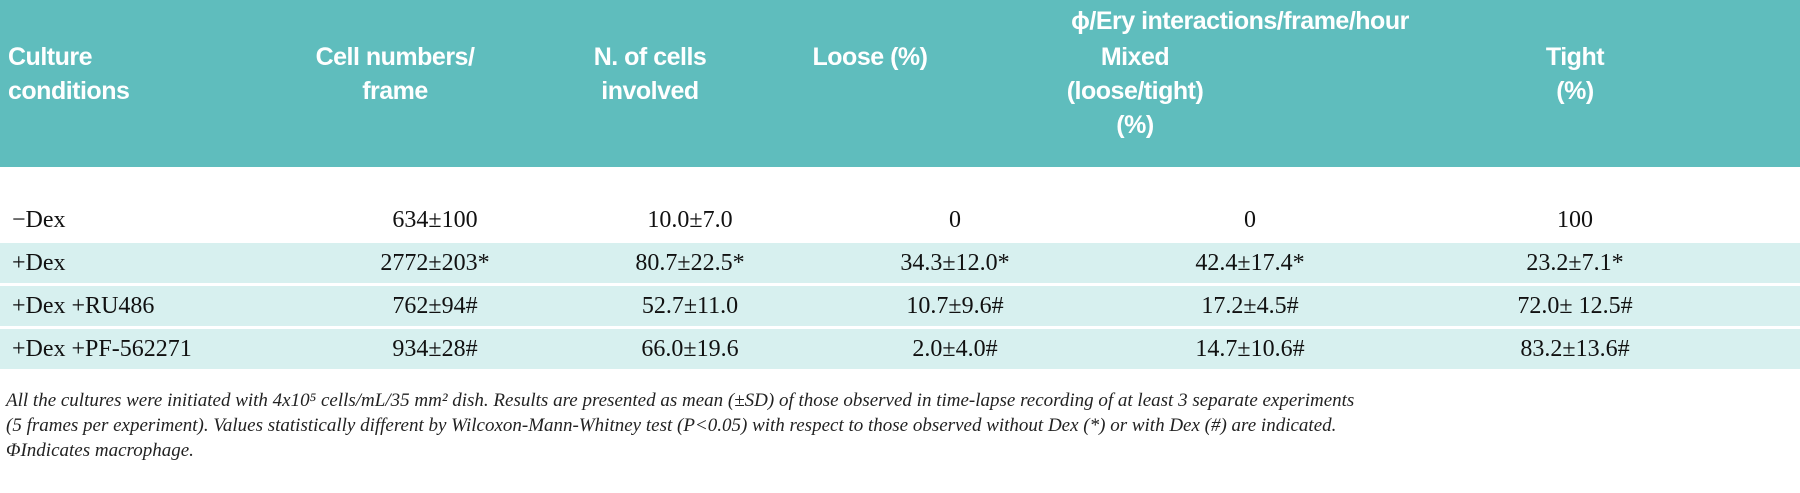 This screenshot has height=493, width=1800. Describe the element at coordinates (690, 263) in the screenshot. I see `cell-n-cells: 80.7±22.5*` at that location.